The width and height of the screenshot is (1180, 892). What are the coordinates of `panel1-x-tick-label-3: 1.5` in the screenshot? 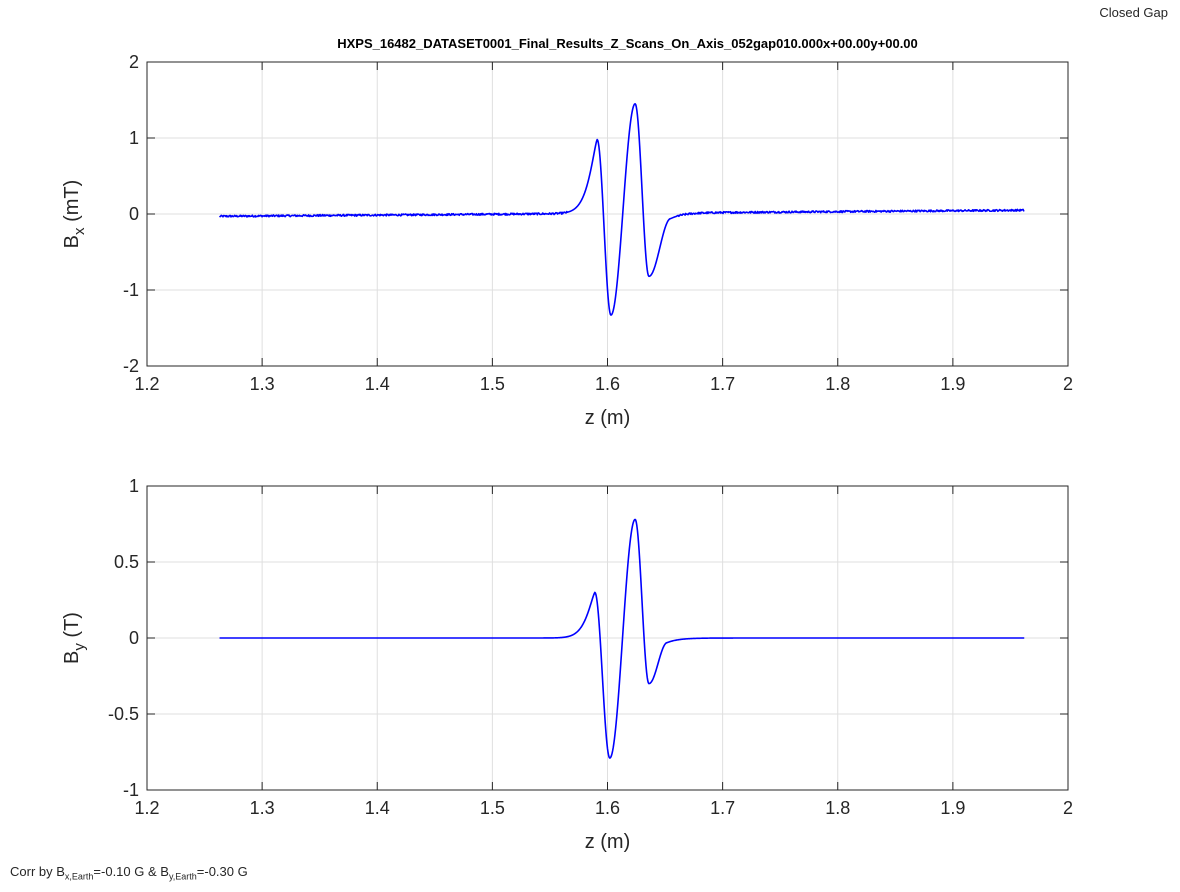 It's located at (492, 384).